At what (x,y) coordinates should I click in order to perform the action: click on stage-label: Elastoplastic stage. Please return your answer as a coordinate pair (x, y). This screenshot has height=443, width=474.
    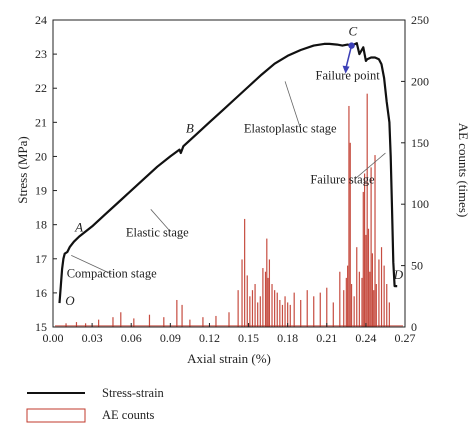
    Looking at the image, I should click on (290, 129).